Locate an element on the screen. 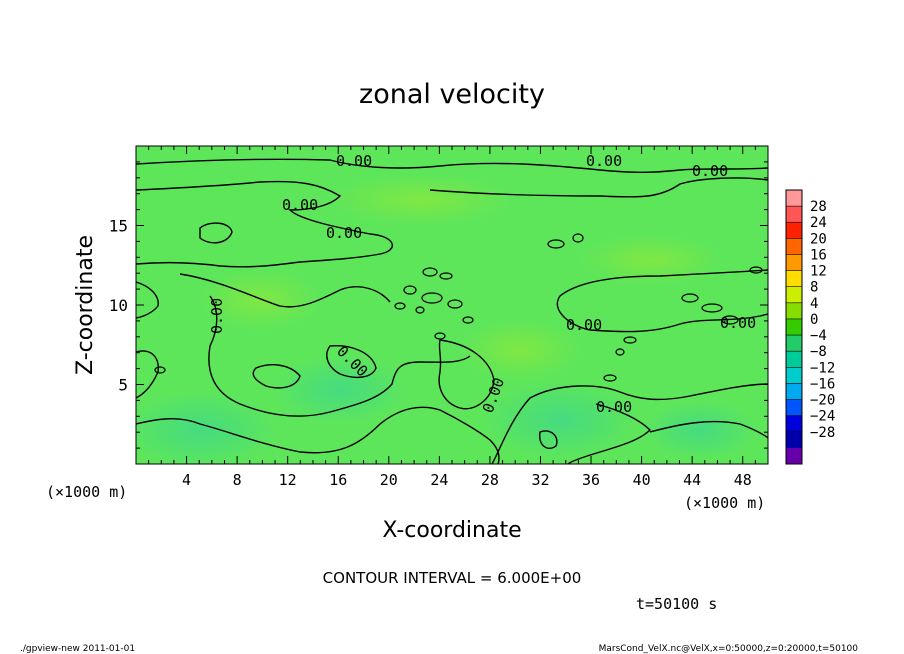 This screenshot has height=654, width=904. colorbar-label: 12 is located at coordinates (818, 272).